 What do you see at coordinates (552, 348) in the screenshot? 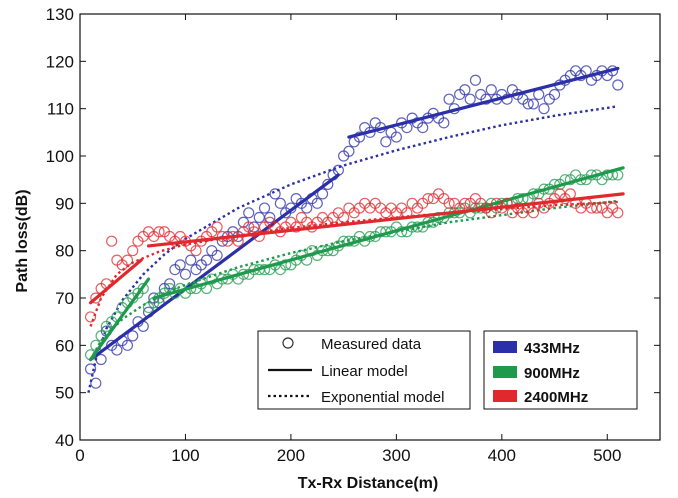
I see `color-legend-label: 433MHz` at bounding box center [552, 348].